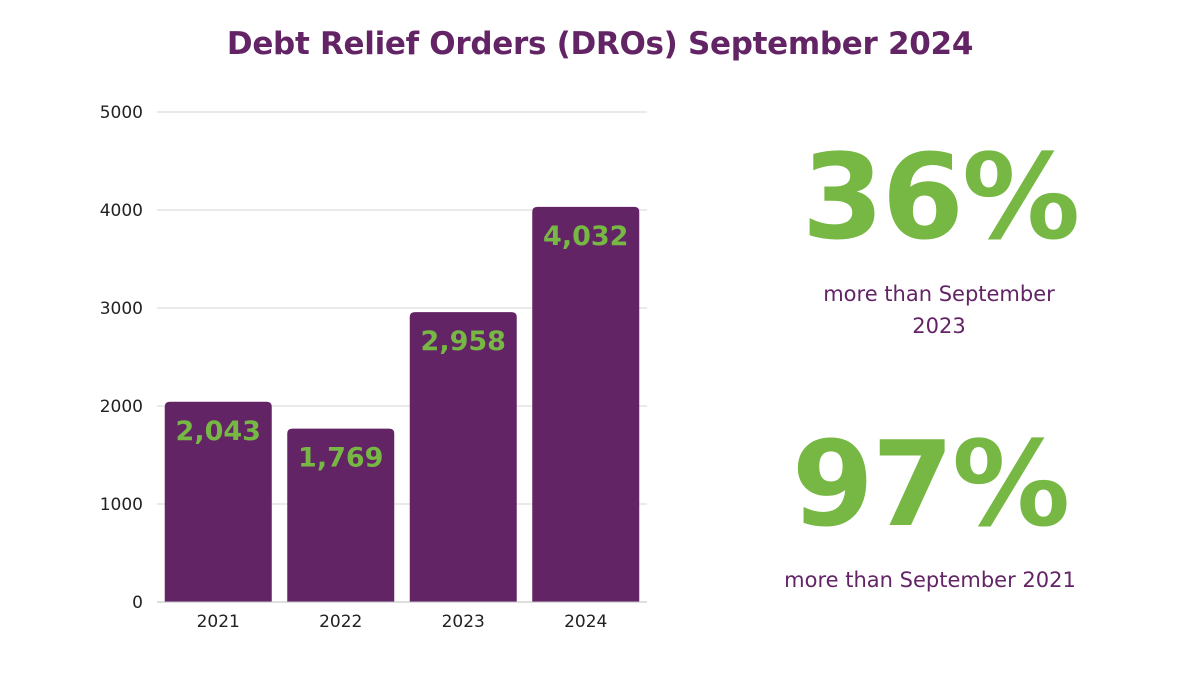  What do you see at coordinates (586, 404) in the screenshot?
I see `bar-2024` at bounding box center [586, 404].